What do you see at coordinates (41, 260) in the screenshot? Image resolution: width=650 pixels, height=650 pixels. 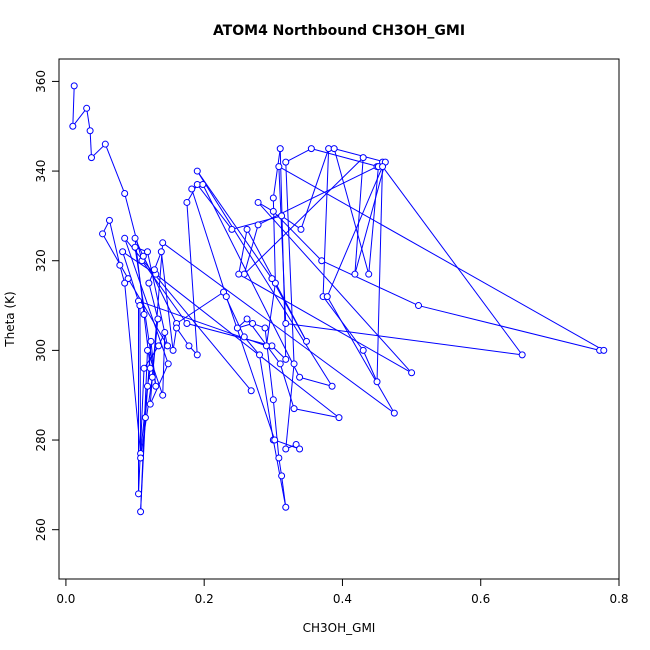 I see `y-tick-label: 320` at bounding box center [41, 260].